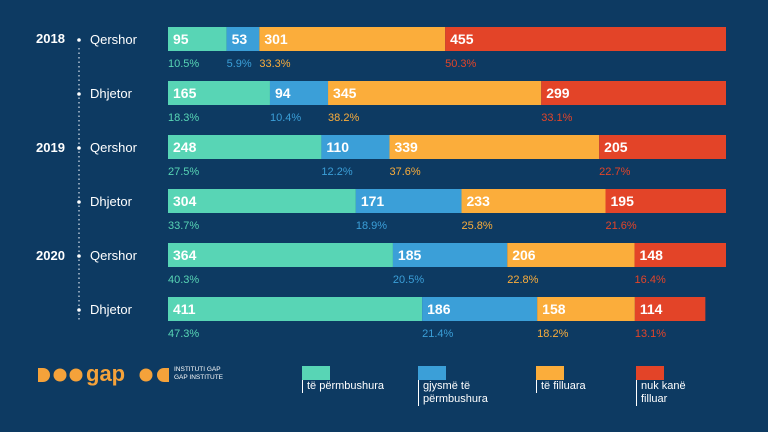  What do you see at coordinates (371, 226) in the screenshot?
I see `bar-percent-label: 18.9%` at bounding box center [371, 226].